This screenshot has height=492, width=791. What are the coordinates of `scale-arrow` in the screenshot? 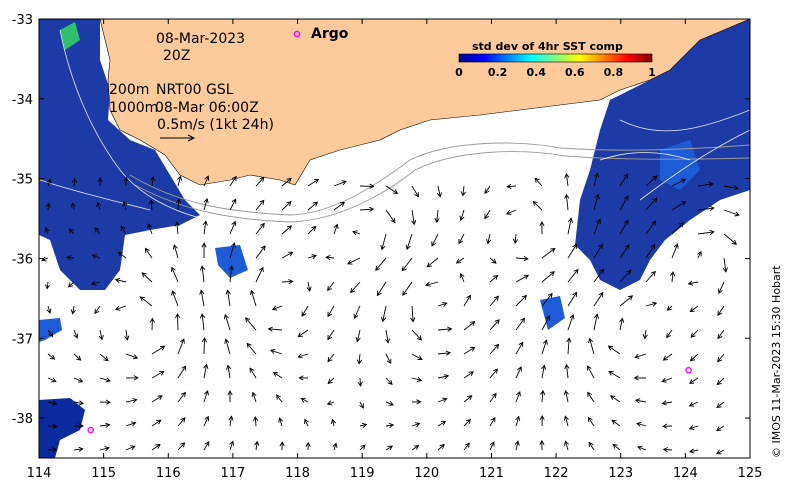 It's located at (178, 138).